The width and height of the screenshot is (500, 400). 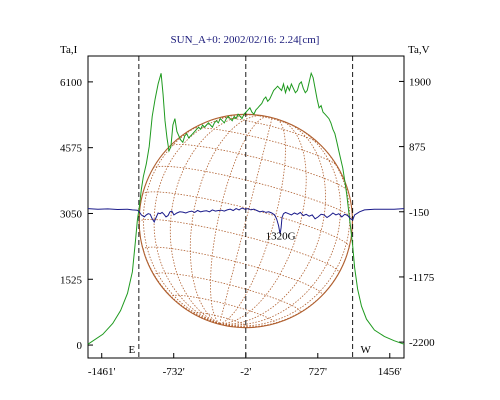 I want to click on left-tick-label: 6100, so click(x=71, y=83).